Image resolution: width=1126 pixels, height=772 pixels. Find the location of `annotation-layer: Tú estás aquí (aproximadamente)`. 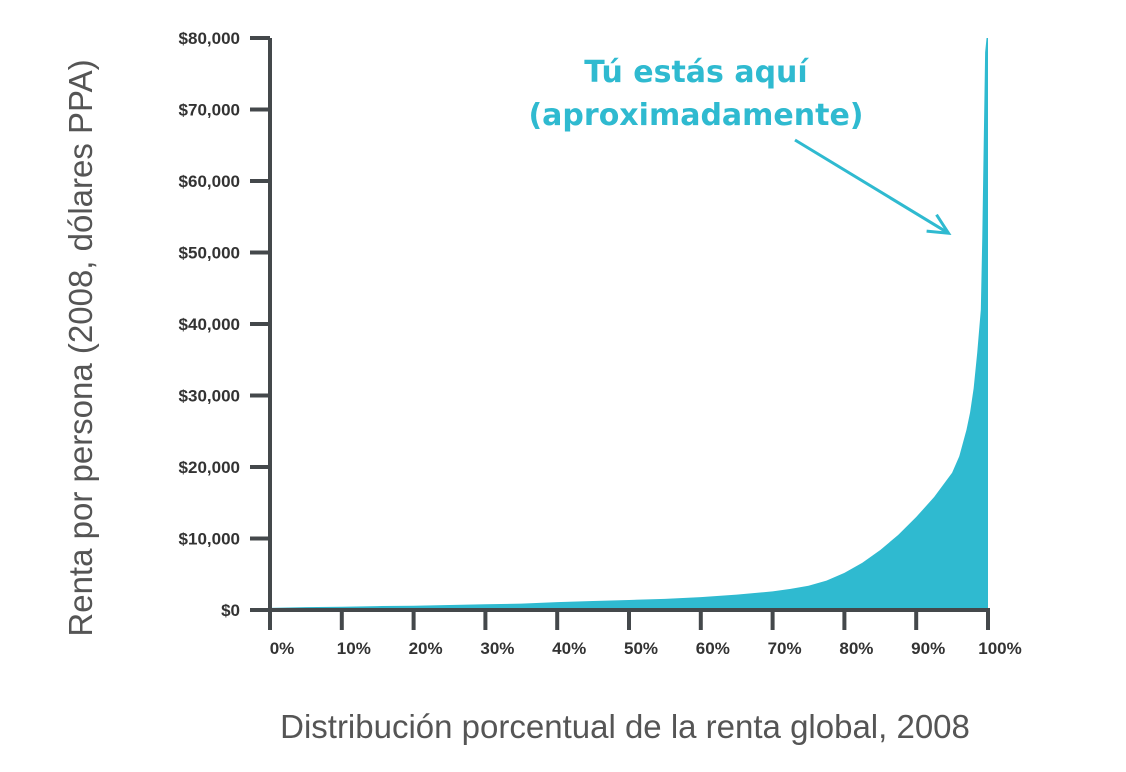

annotation-layer: Tú estás aquí (aproximadamente) is located at coordinates (740, 145).